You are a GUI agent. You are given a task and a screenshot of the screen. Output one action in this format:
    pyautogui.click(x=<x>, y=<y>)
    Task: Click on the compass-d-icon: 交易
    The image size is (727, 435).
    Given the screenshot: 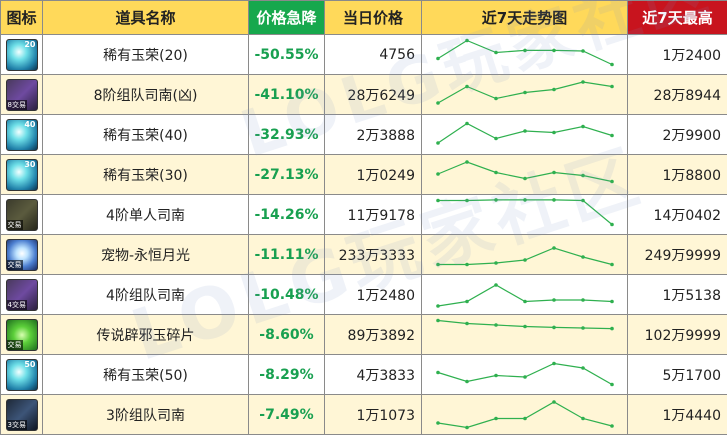 What is the action you would take?
    pyautogui.click(x=22, y=215)
    